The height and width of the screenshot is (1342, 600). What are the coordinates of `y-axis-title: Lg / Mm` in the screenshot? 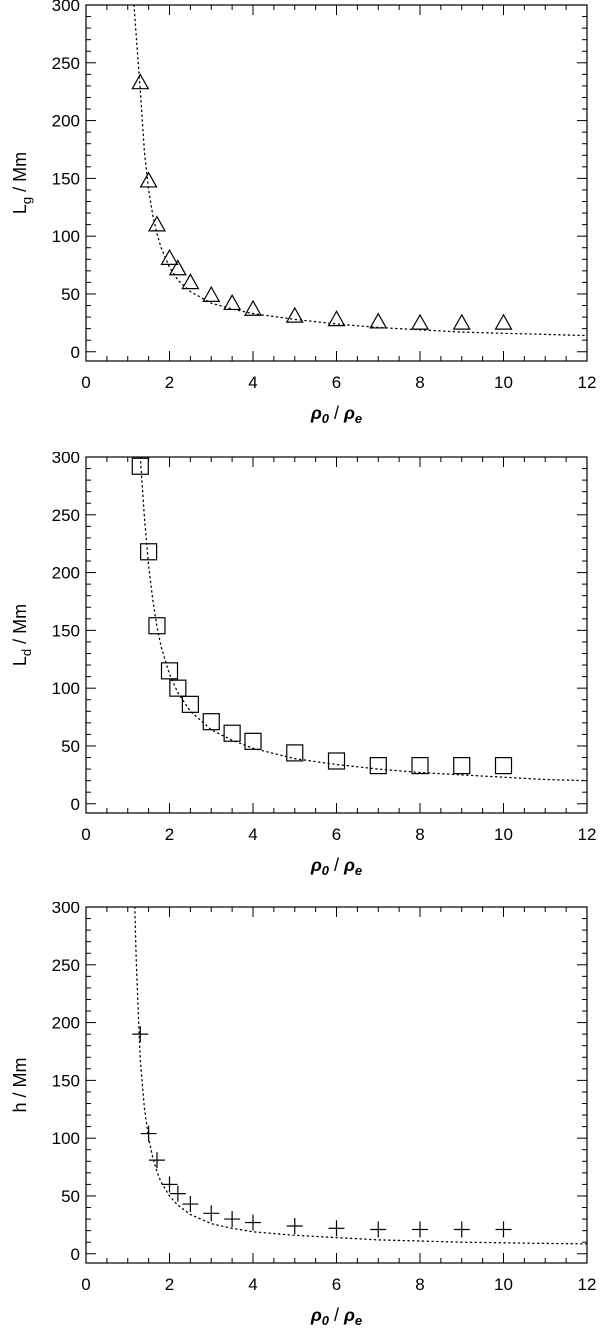 It's located at (22, 183).